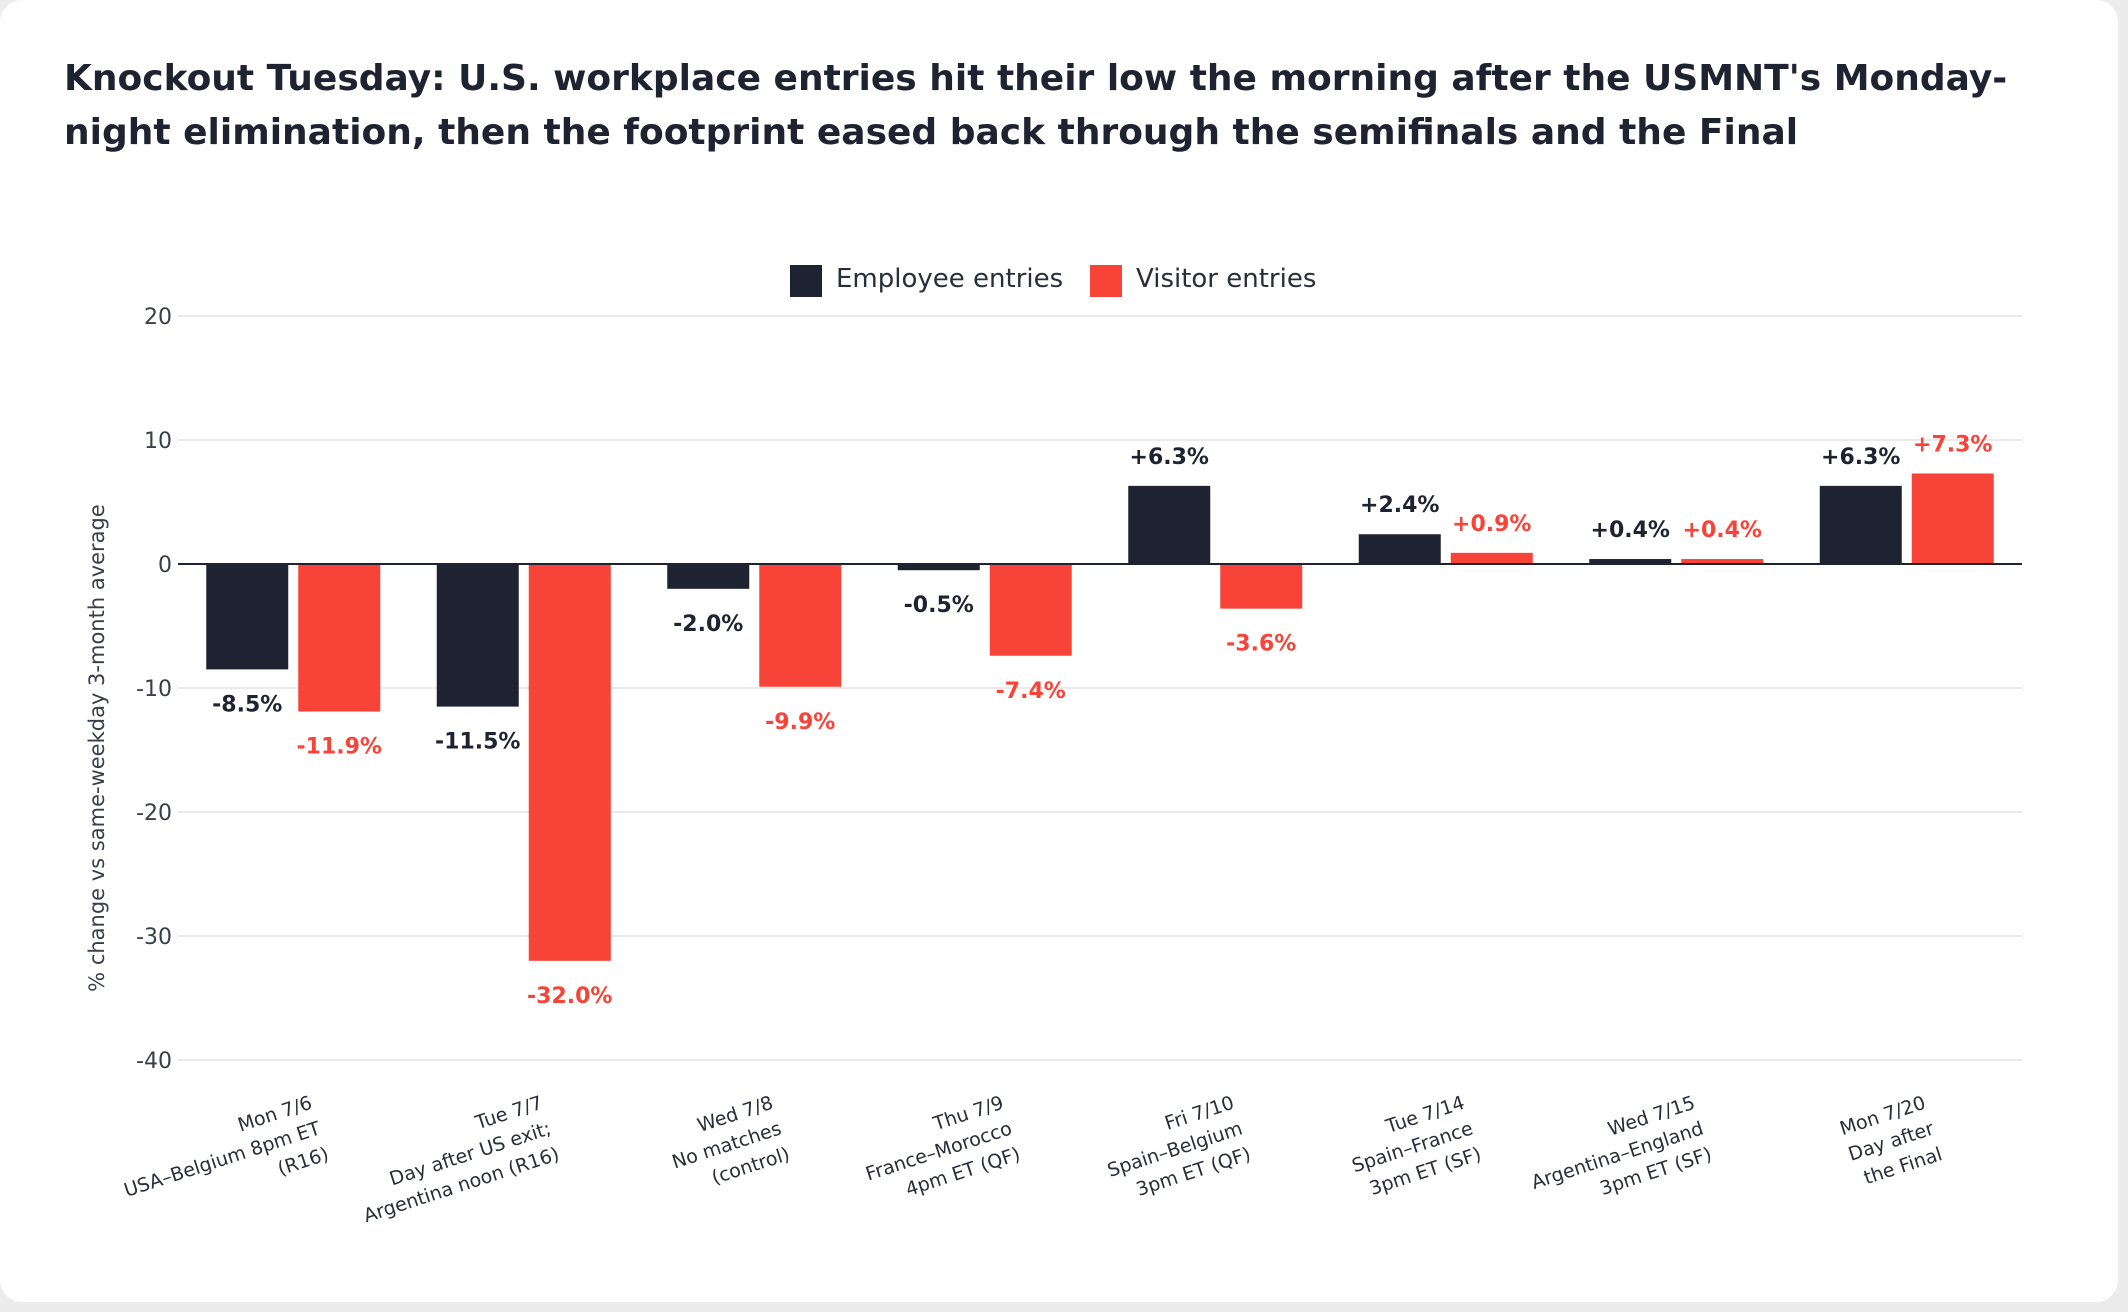 This screenshot has height=1312, width=2128. Describe the element at coordinates (154, 1061) in the screenshot. I see `y-tick-label: -40` at that location.